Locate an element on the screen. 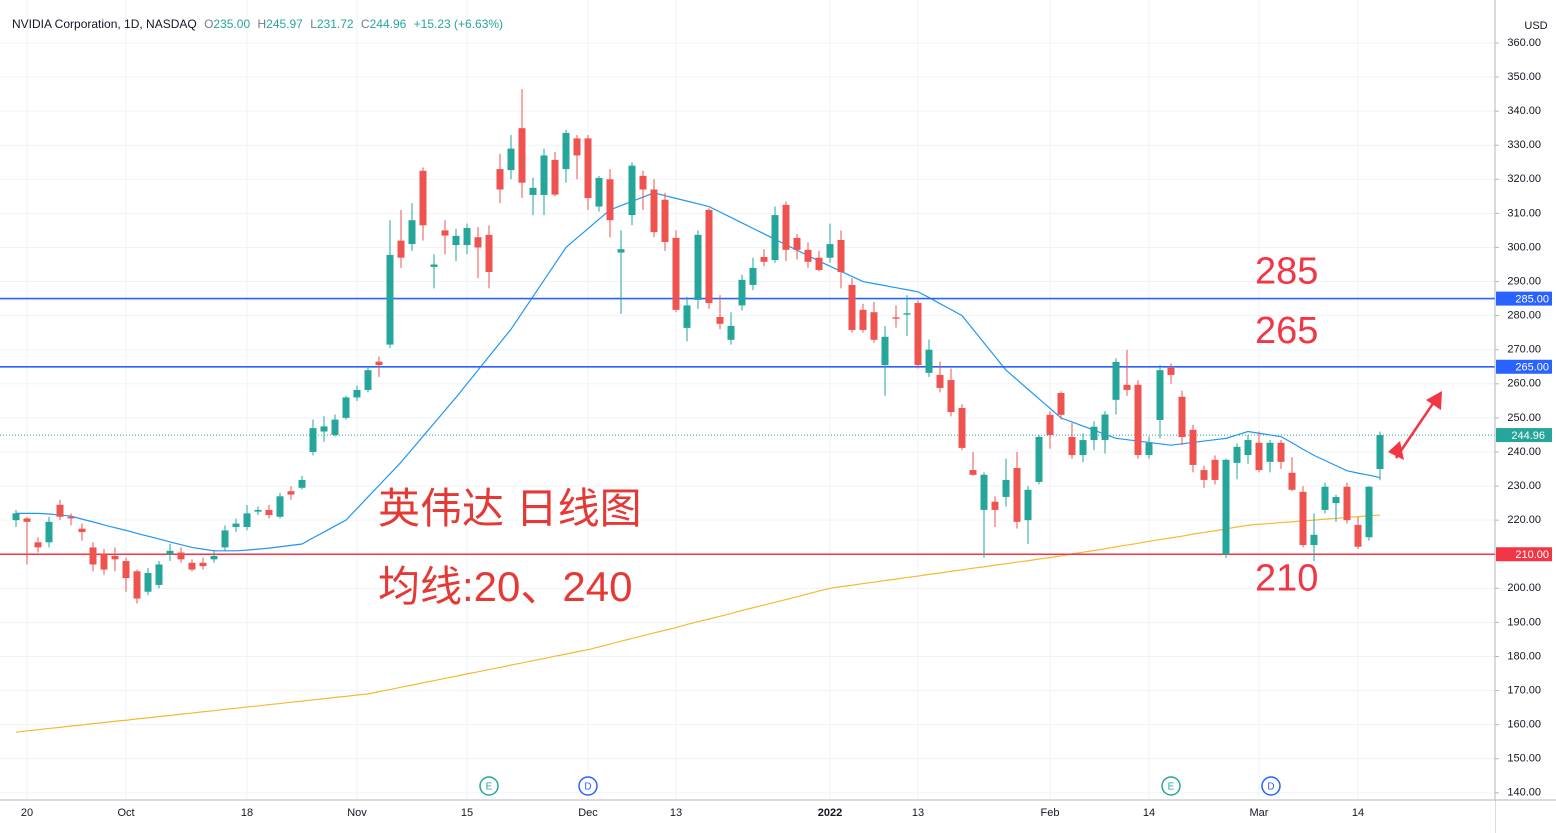 The width and height of the screenshot is (1556, 833). y-tick-label: 240.00 is located at coordinates (1524, 452).